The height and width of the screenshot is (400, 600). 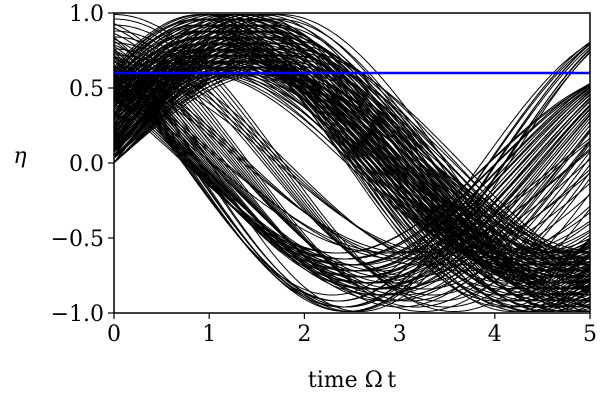 What do you see at coordinates (304, 334) in the screenshot?
I see `x-tick-label: 2` at bounding box center [304, 334].